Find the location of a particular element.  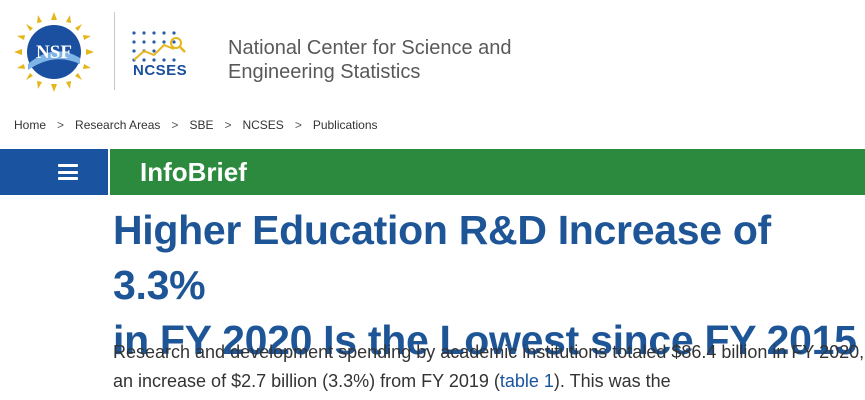

ncses-logo-text: NCSES is located at coordinates (160, 70).